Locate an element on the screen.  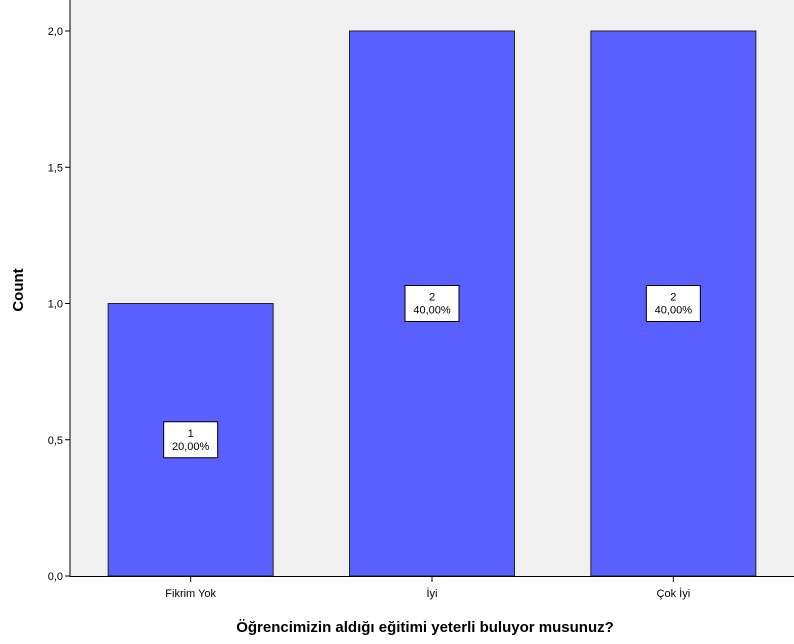
y-tick-label: 0,0 is located at coordinates (55, 577).